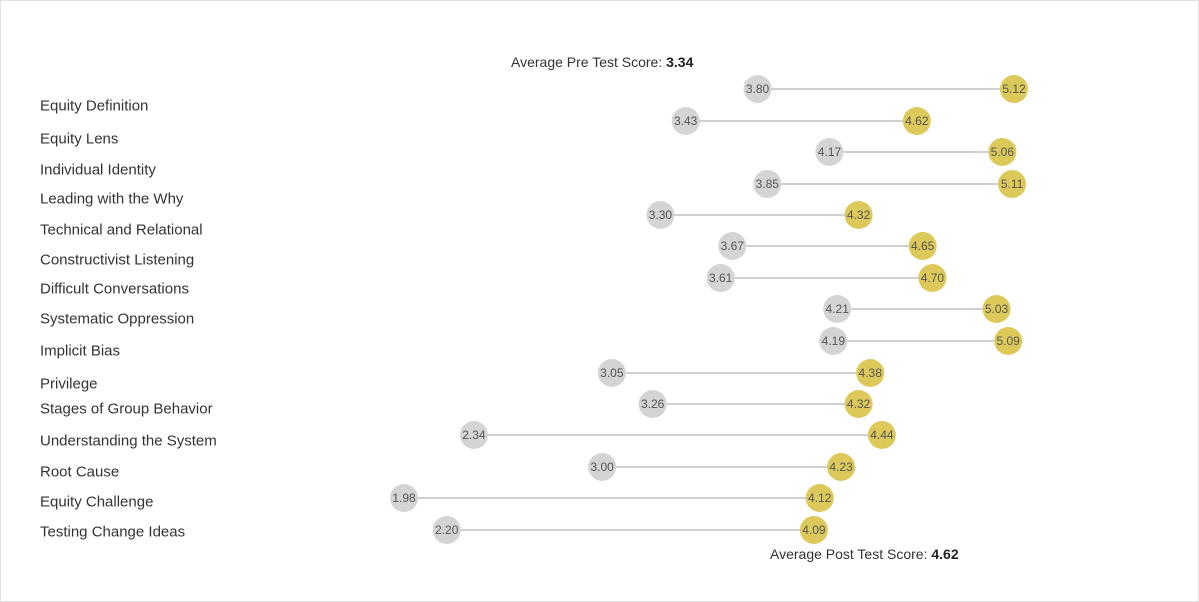  Describe the element at coordinates (80, 472) in the screenshot. I see `category-label: Root Cause` at that location.